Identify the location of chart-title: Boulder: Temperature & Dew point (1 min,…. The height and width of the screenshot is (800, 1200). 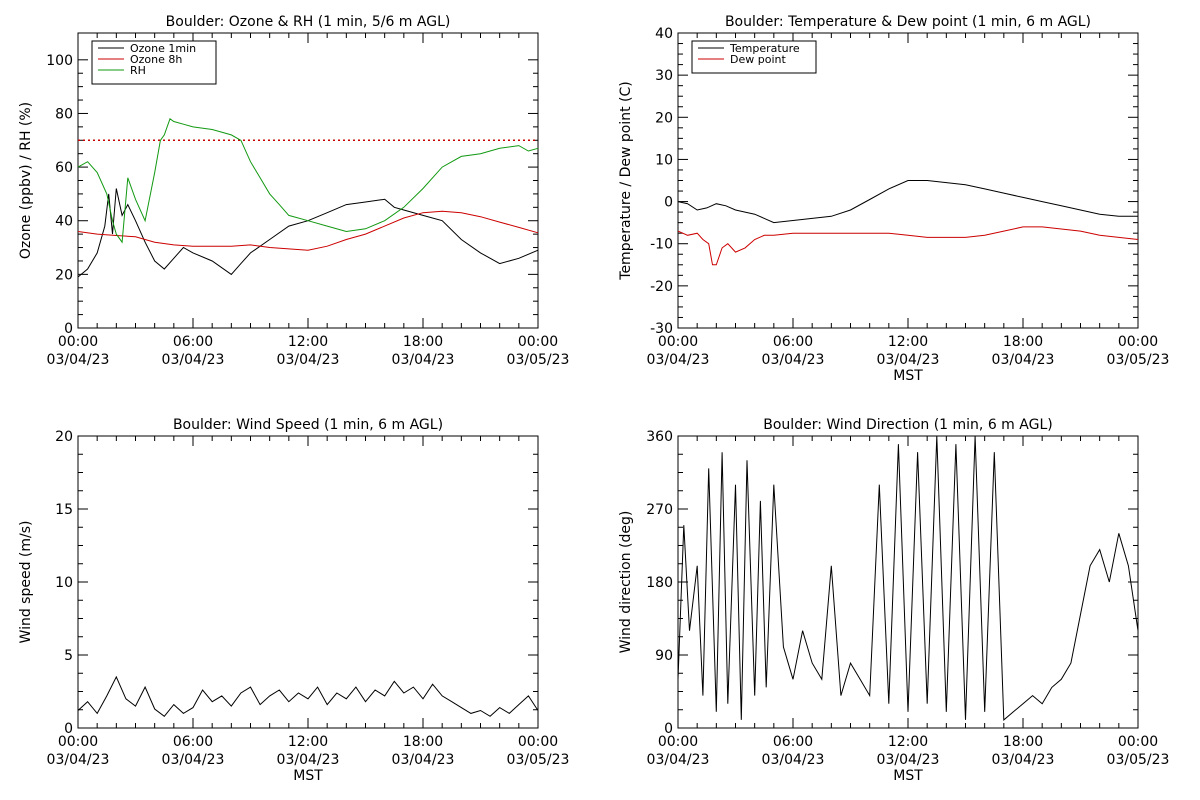
(908, 22).